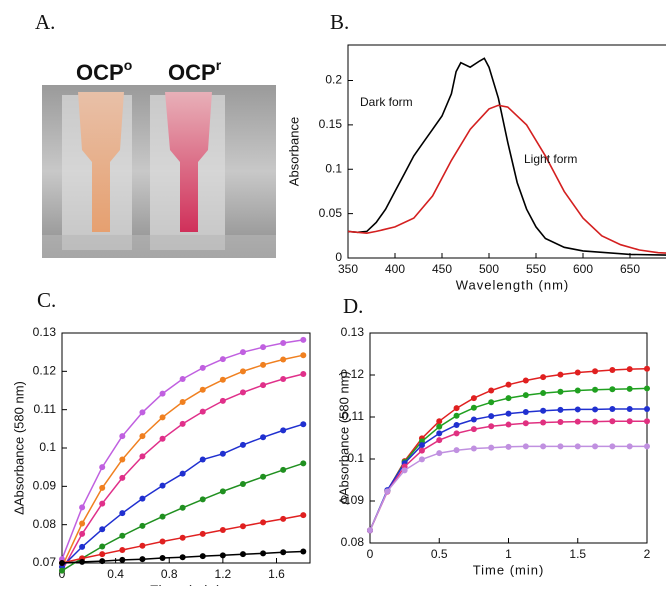 The width and height of the screenshot is (666, 591). Describe the element at coordinates (647, 554) in the screenshot. I see `x-tick-label: 2` at that location.